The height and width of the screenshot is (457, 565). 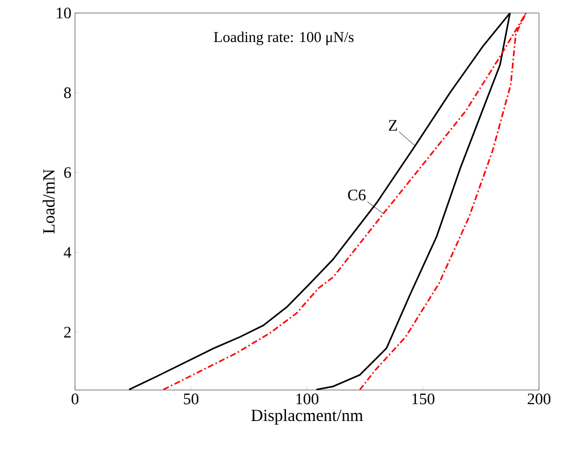 What do you see at coordinates (307, 417) in the screenshot?
I see `x-axis-title: Displacment/nm` at bounding box center [307, 417].